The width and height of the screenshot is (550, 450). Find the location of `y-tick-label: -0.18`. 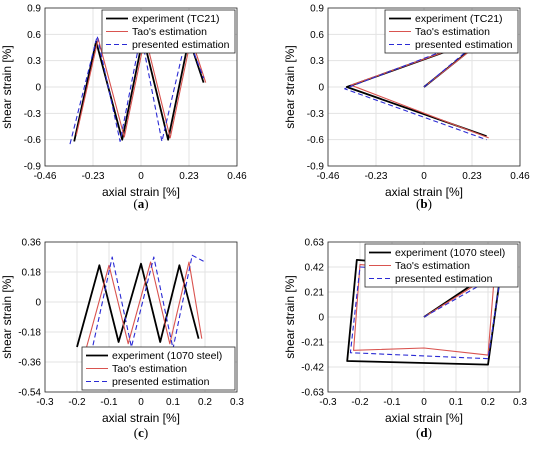

y-tick-label: -0.18 is located at coordinates (29, 333).